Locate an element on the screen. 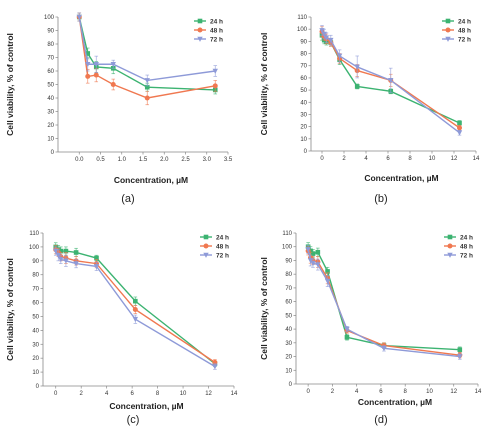  x-tick-label: 0.5 is located at coordinates (100, 160).